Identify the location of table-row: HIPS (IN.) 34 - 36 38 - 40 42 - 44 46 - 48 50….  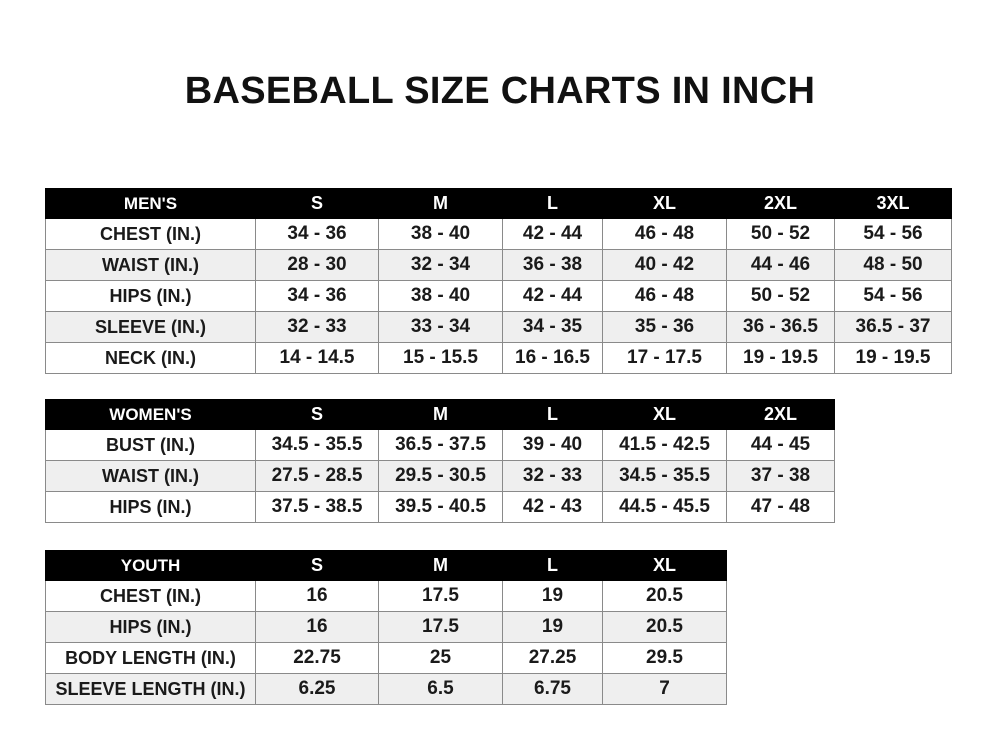
(498, 296).